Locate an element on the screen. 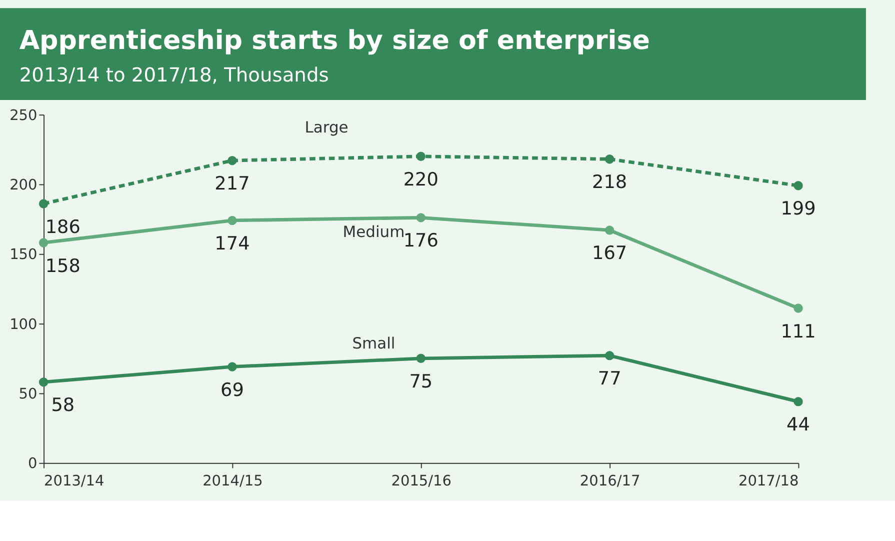 The image size is (895, 541). data-label: 199 is located at coordinates (798, 209).